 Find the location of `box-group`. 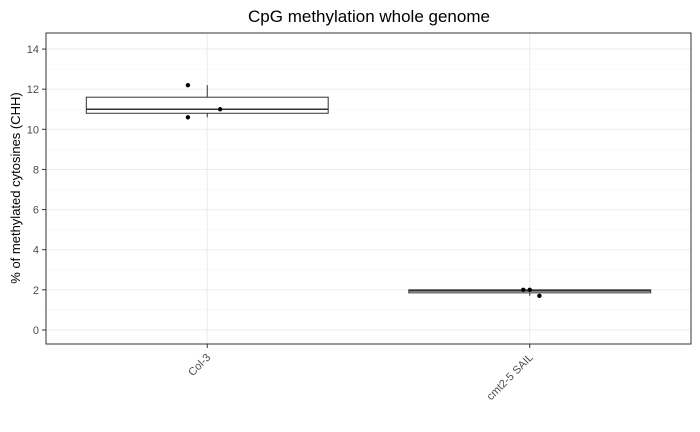

box-group is located at coordinates (207, 101).